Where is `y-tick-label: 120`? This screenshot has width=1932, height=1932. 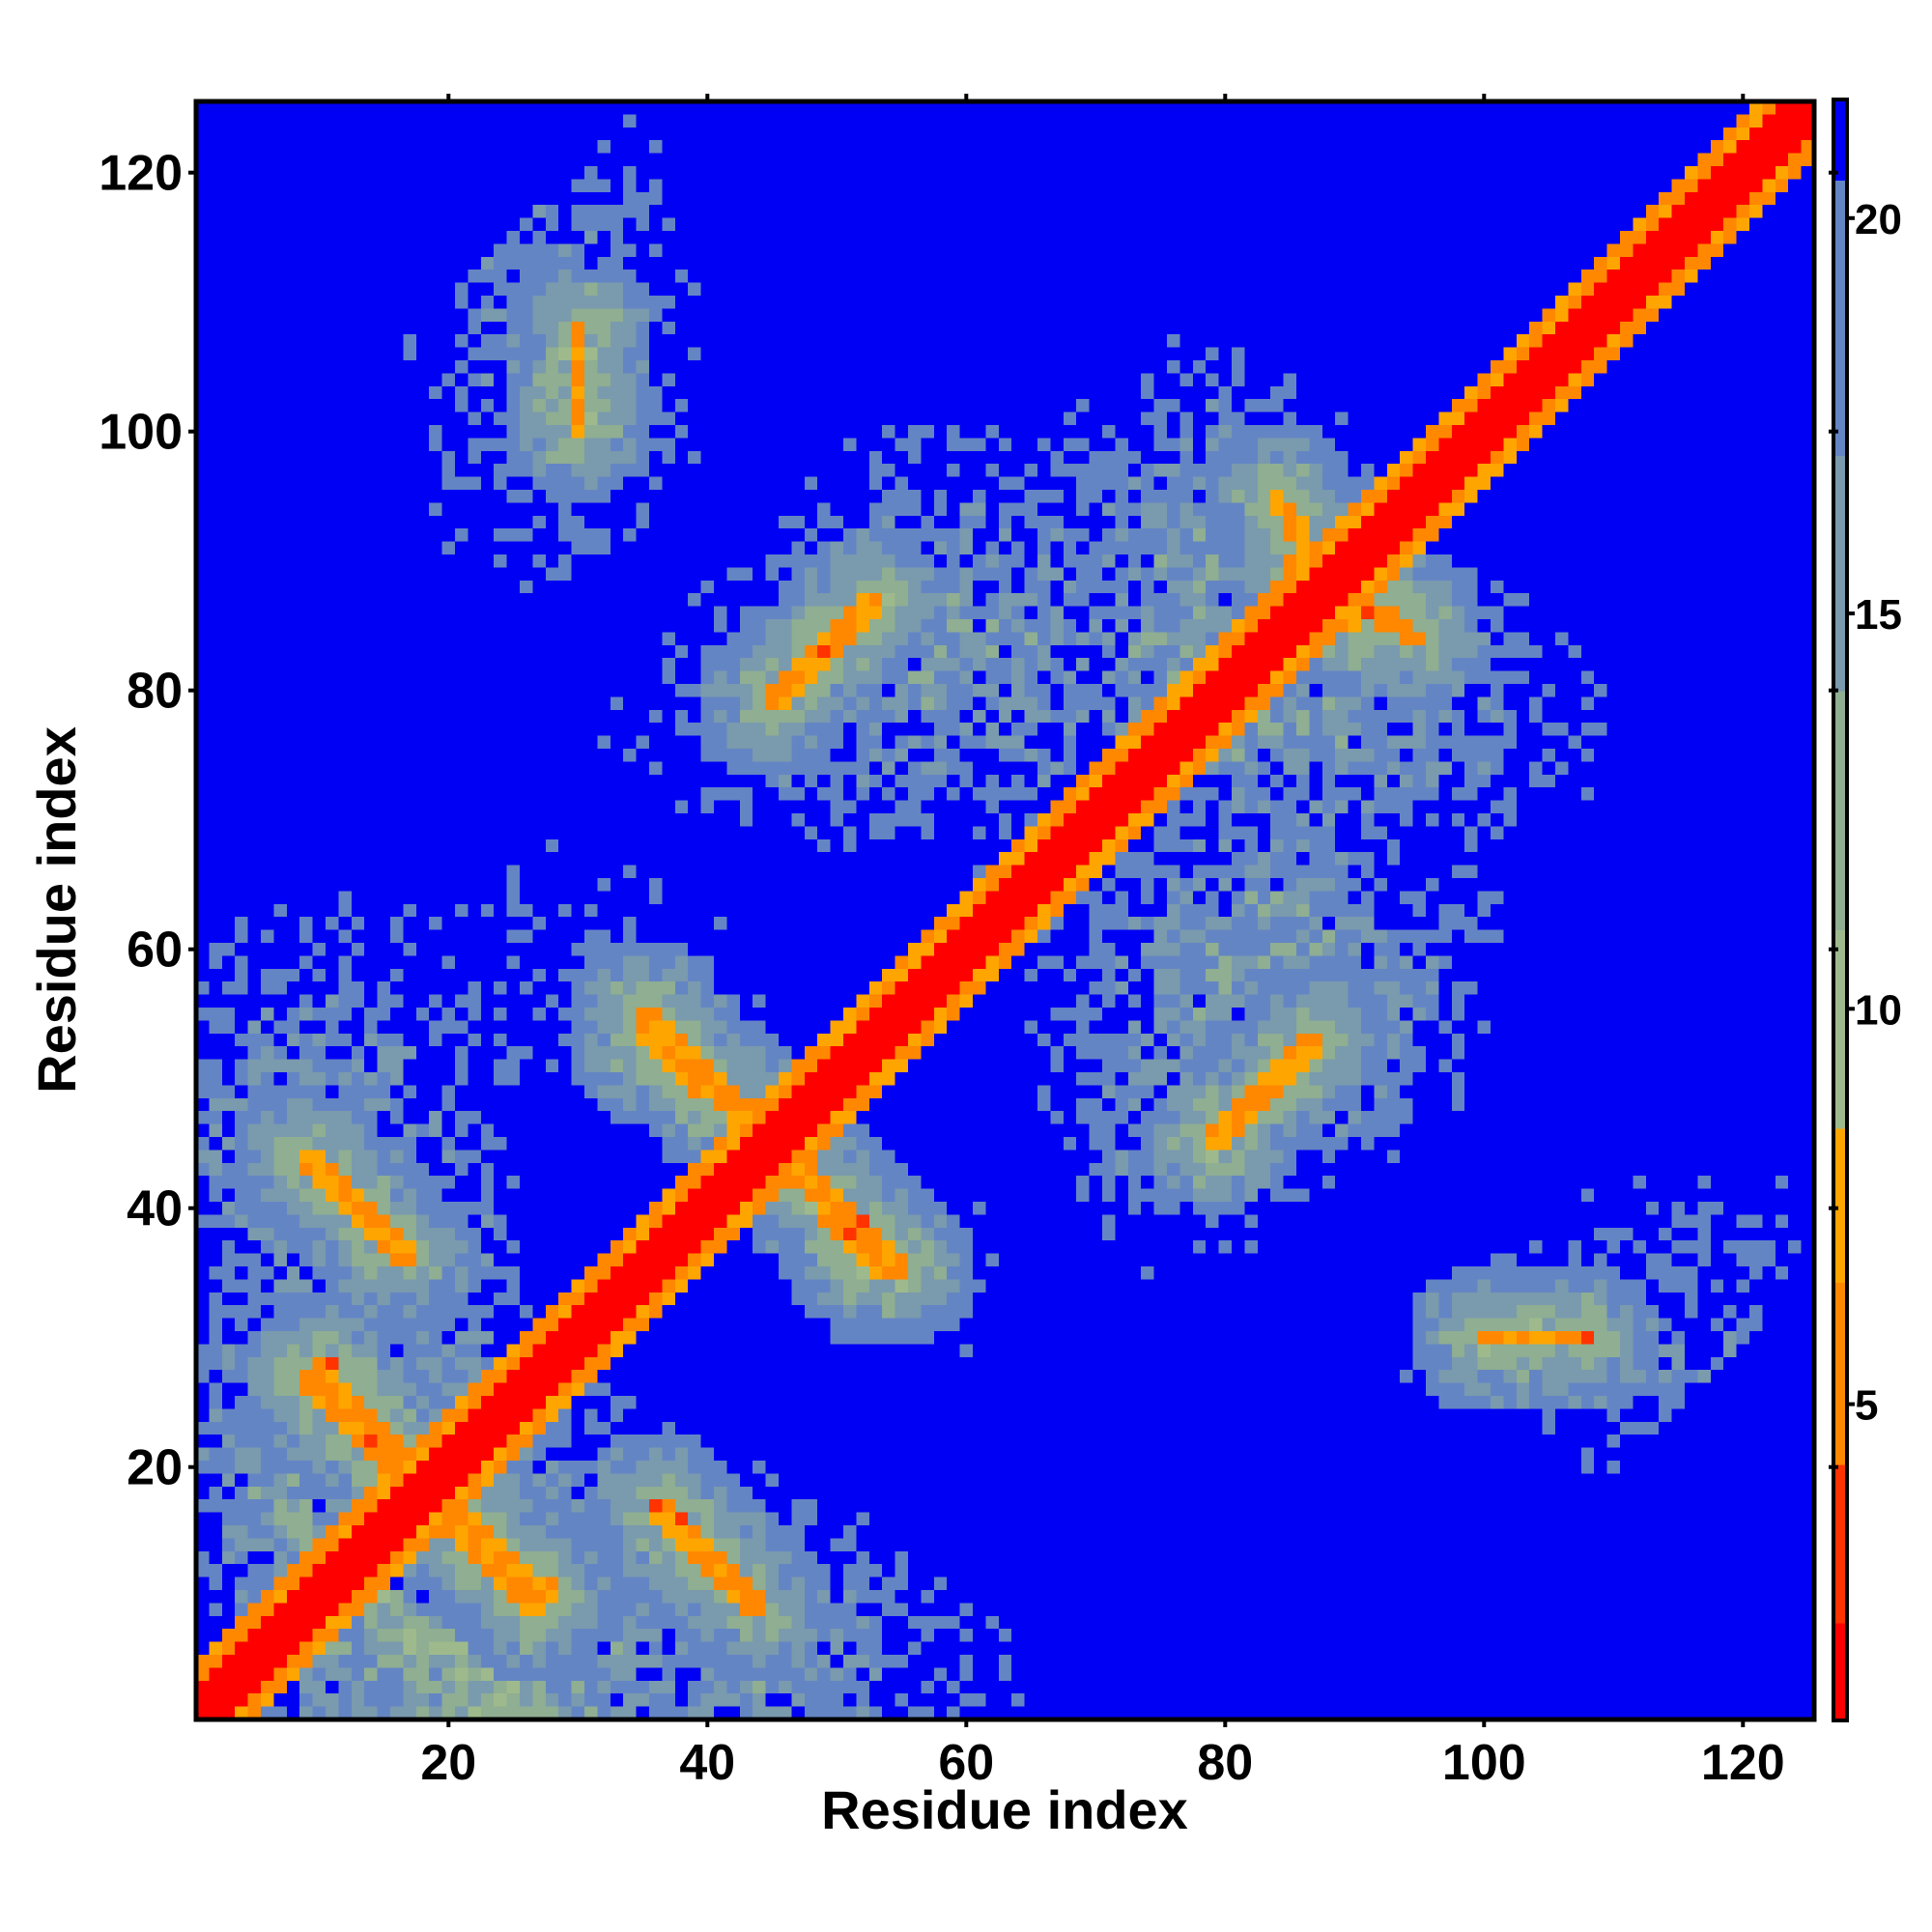 y-tick-label: 120 is located at coordinates (141, 174).